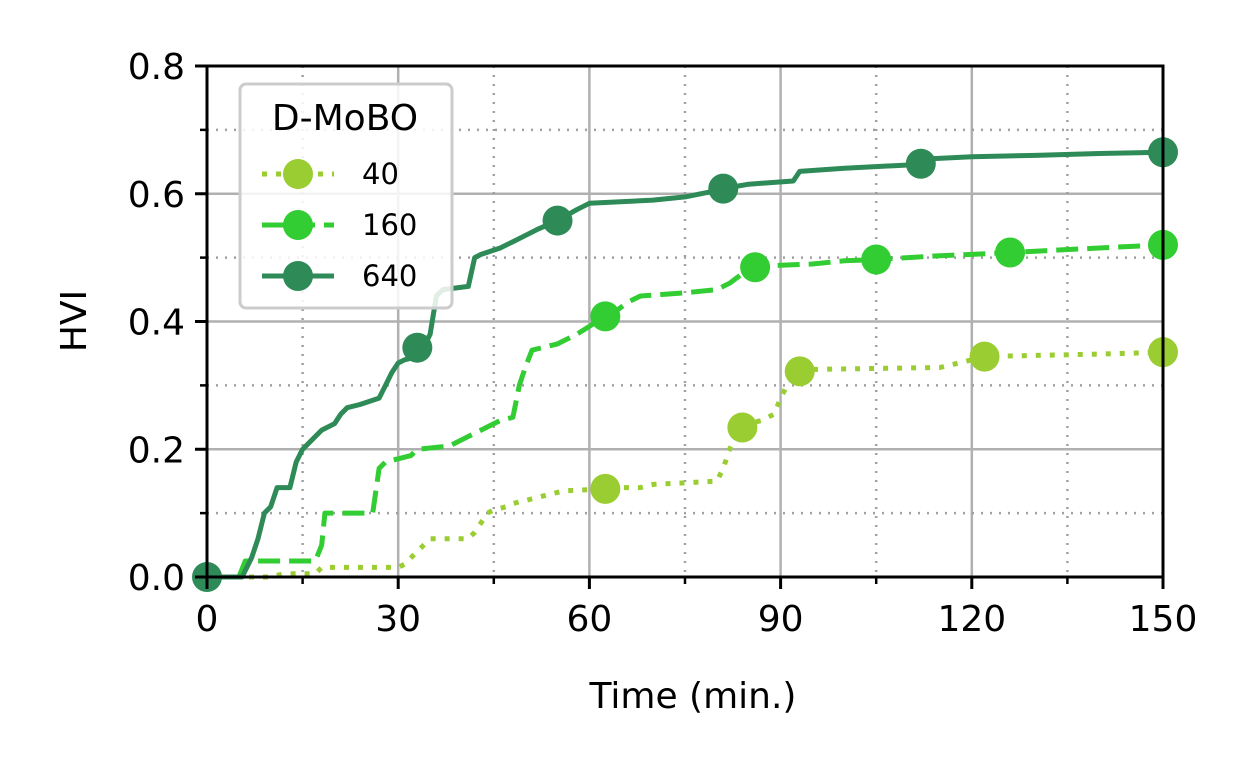  Describe the element at coordinates (693, 696) in the screenshot. I see `x-axis-label: Time (min.)` at that location.